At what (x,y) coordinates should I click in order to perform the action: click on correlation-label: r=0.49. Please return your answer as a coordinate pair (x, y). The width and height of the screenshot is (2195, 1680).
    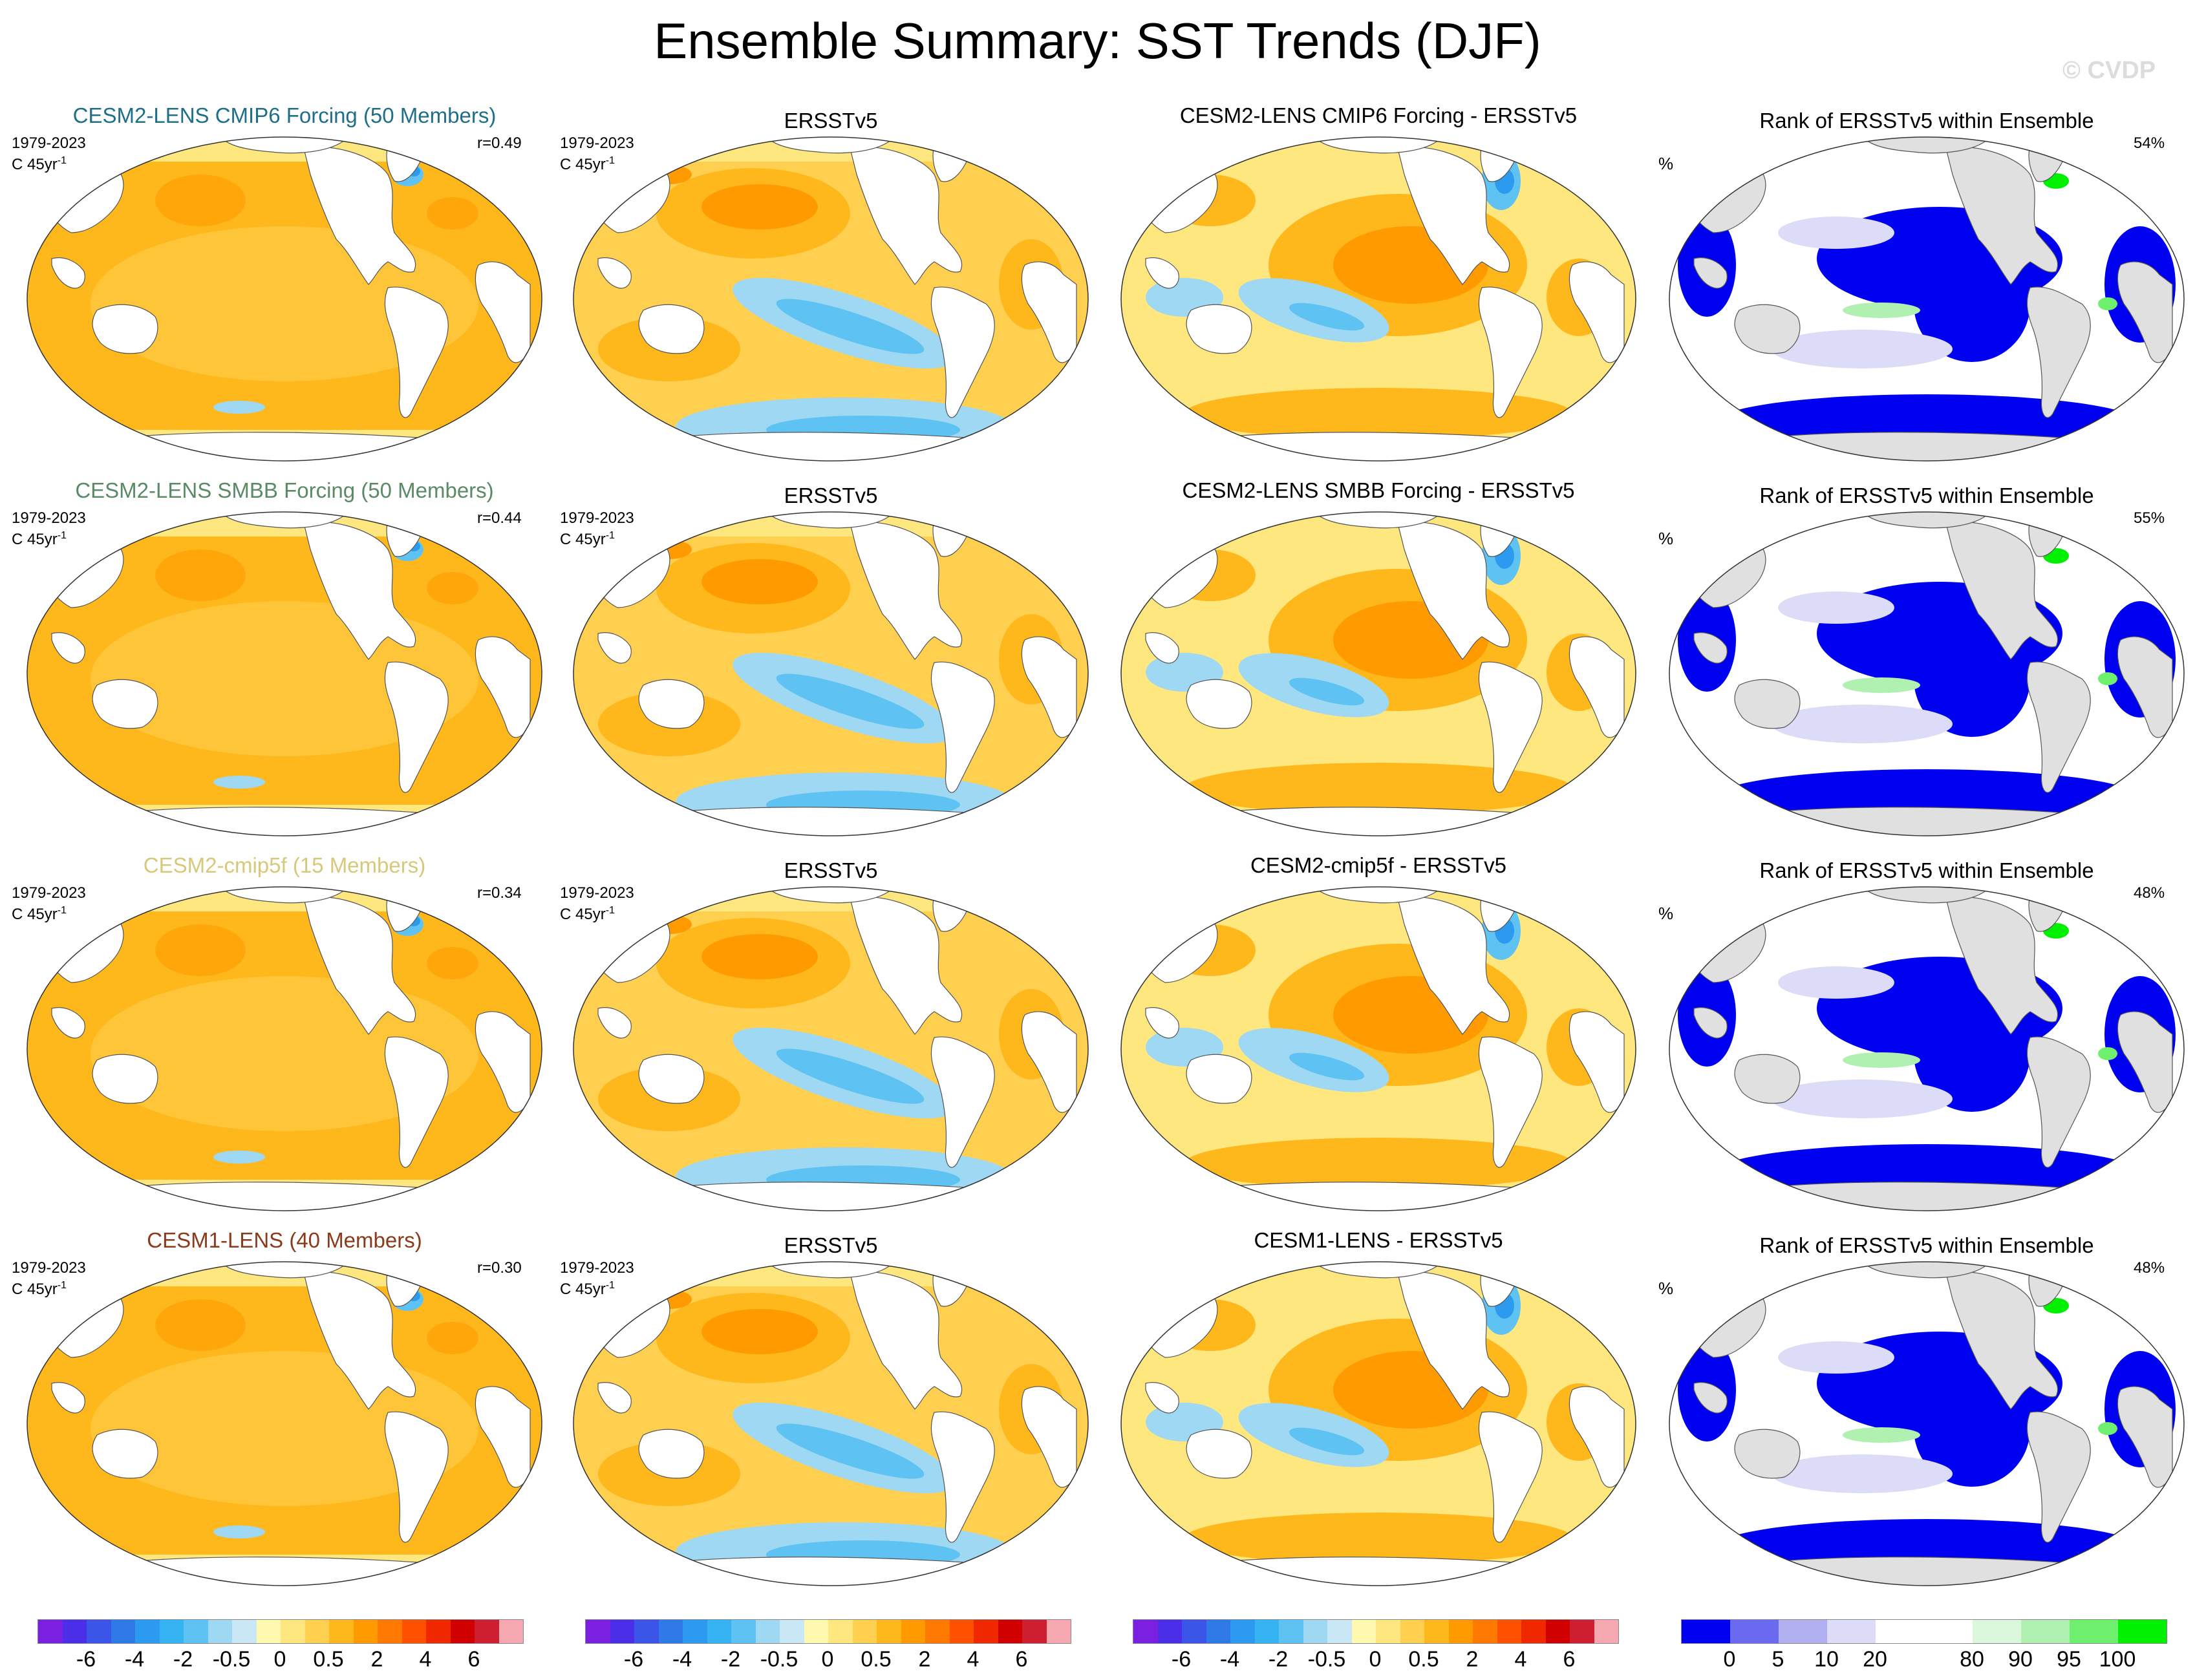
    Looking at the image, I should click on (500, 143).